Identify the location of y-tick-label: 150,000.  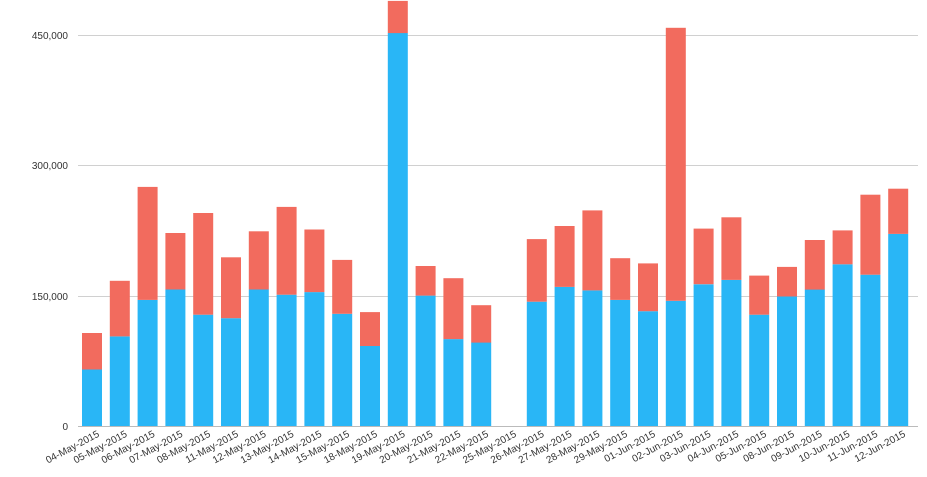
(50, 297).